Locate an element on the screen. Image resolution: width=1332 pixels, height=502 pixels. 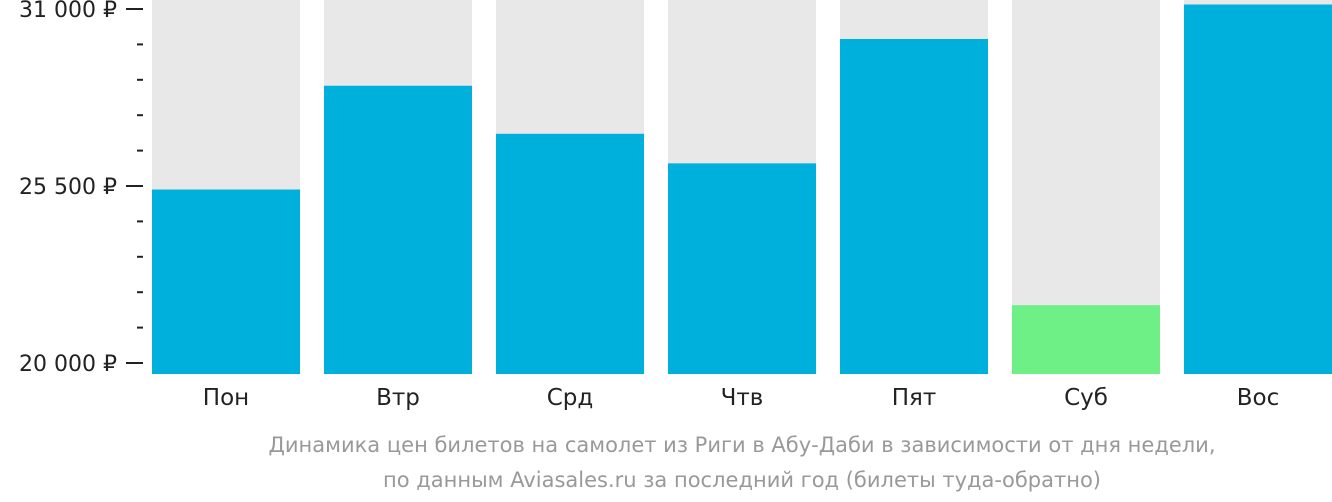
x-tick-label: Чтв is located at coordinates (742, 398).